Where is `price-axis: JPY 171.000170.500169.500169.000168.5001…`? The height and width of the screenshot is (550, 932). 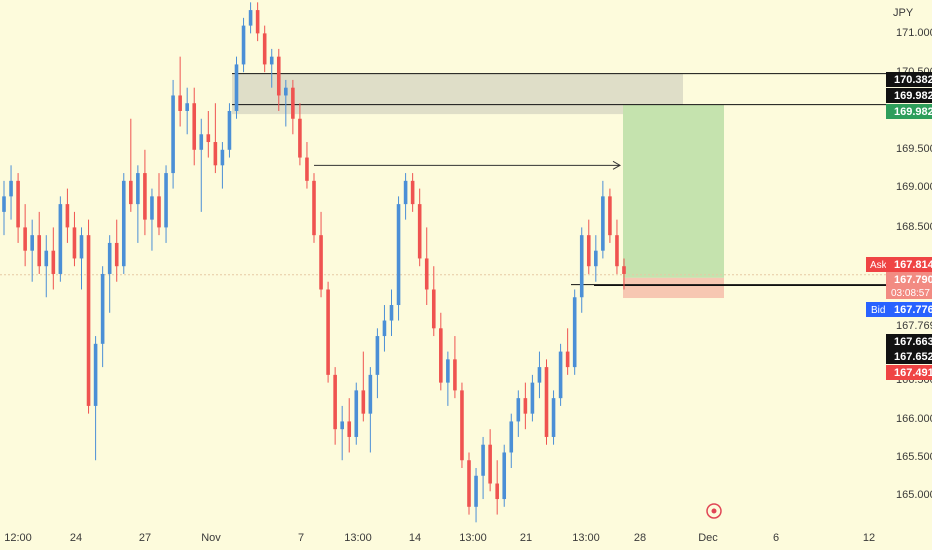
price-axis: JPY 171.000170.500169.500169.000168.5001… is located at coordinates (899, 254).